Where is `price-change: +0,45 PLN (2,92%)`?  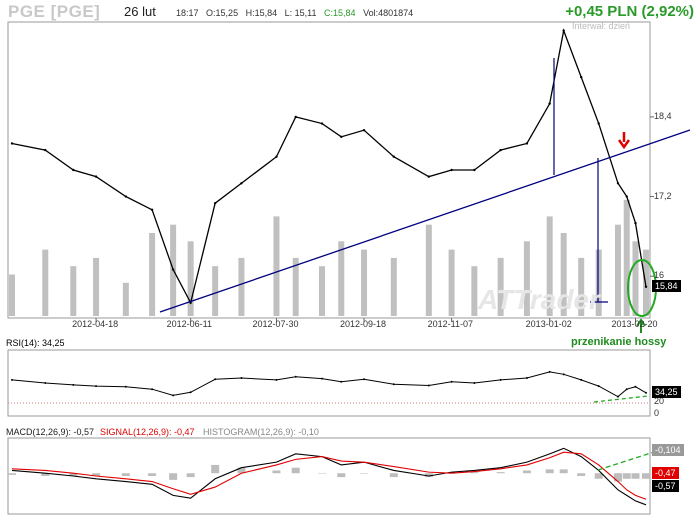
price-change: +0,45 PLN (2,92%) is located at coordinates (629, 11).